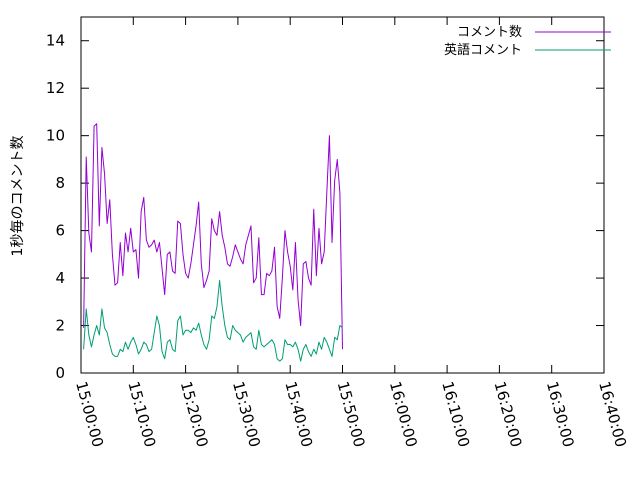 The image size is (640, 480). I want to click on x-tick-label: 15:00:00, so click(89, 414).